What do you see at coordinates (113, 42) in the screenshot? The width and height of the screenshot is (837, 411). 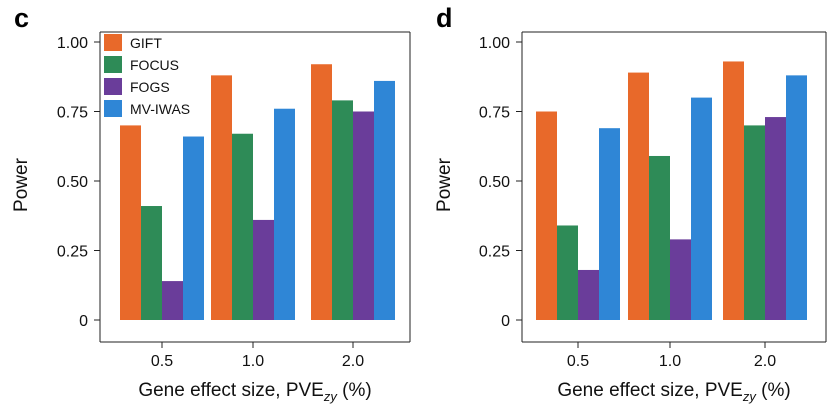 I see `legend-swatch-gift` at bounding box center [113, 42].